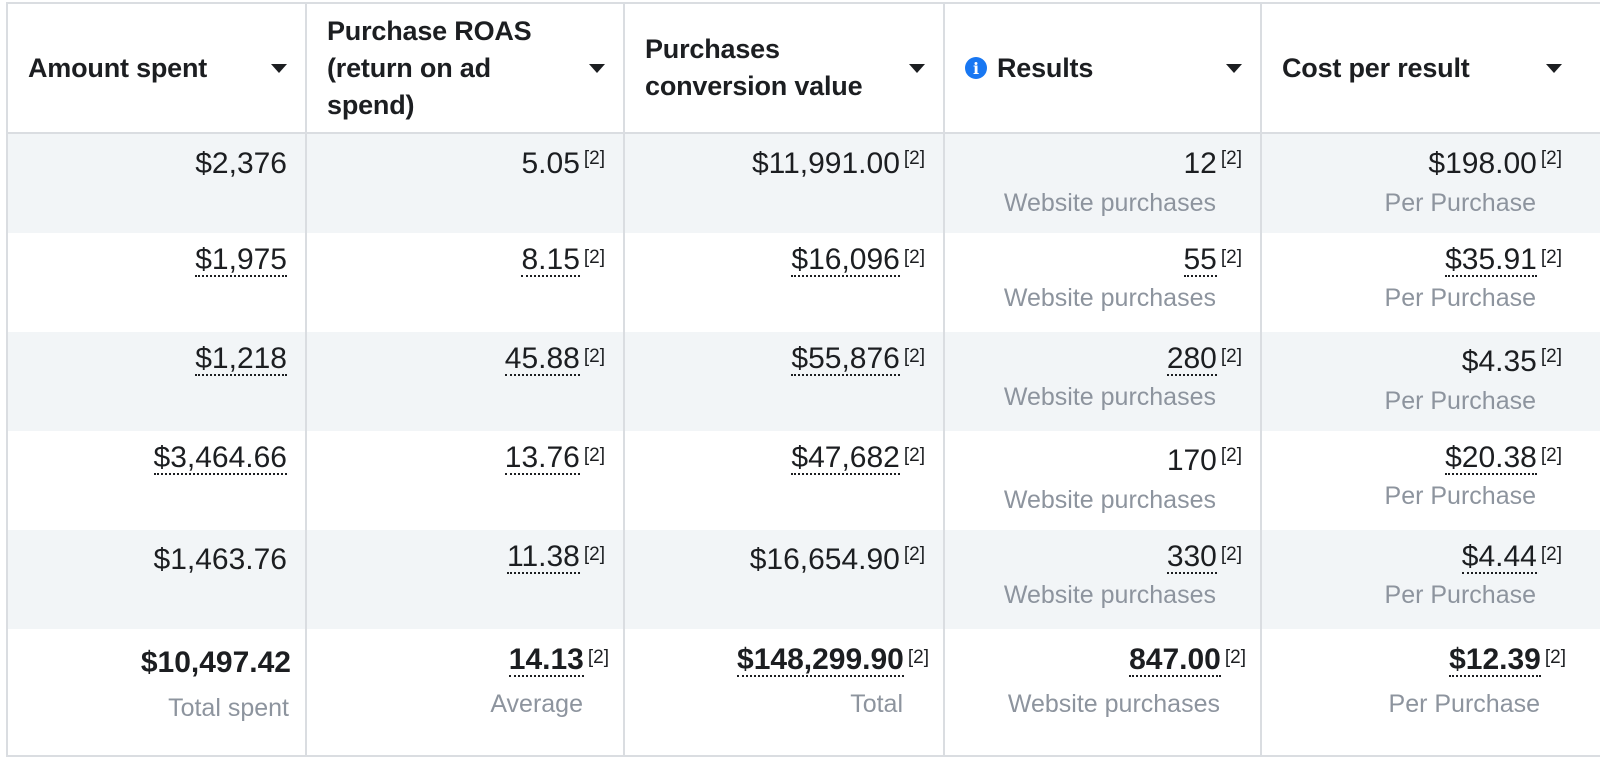 Image resolution: width=1600 pixels, height=772 pixels. I want to click on cost-per-result-value: $20.38, so click(1491, 458).